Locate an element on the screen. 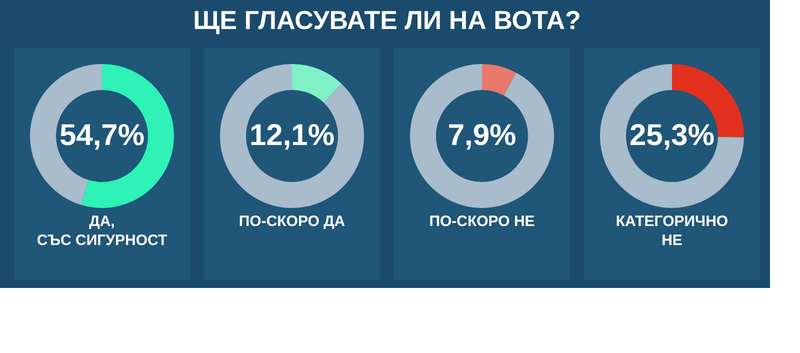  text: ЩЕ ГЛАСУВАТЕ ЛИ НА ВОТА? is located at coordinates (387, 20).